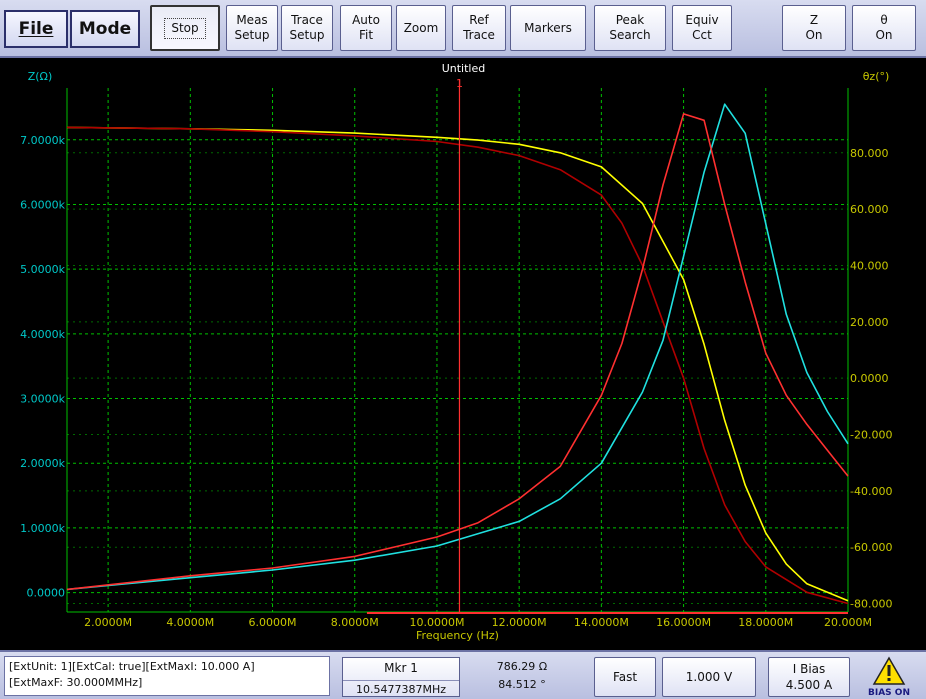 Image resolution: width=926 pixels, height=699 pixels. I want to click on meas-setup-label-2: Setup, so click(252, 35).